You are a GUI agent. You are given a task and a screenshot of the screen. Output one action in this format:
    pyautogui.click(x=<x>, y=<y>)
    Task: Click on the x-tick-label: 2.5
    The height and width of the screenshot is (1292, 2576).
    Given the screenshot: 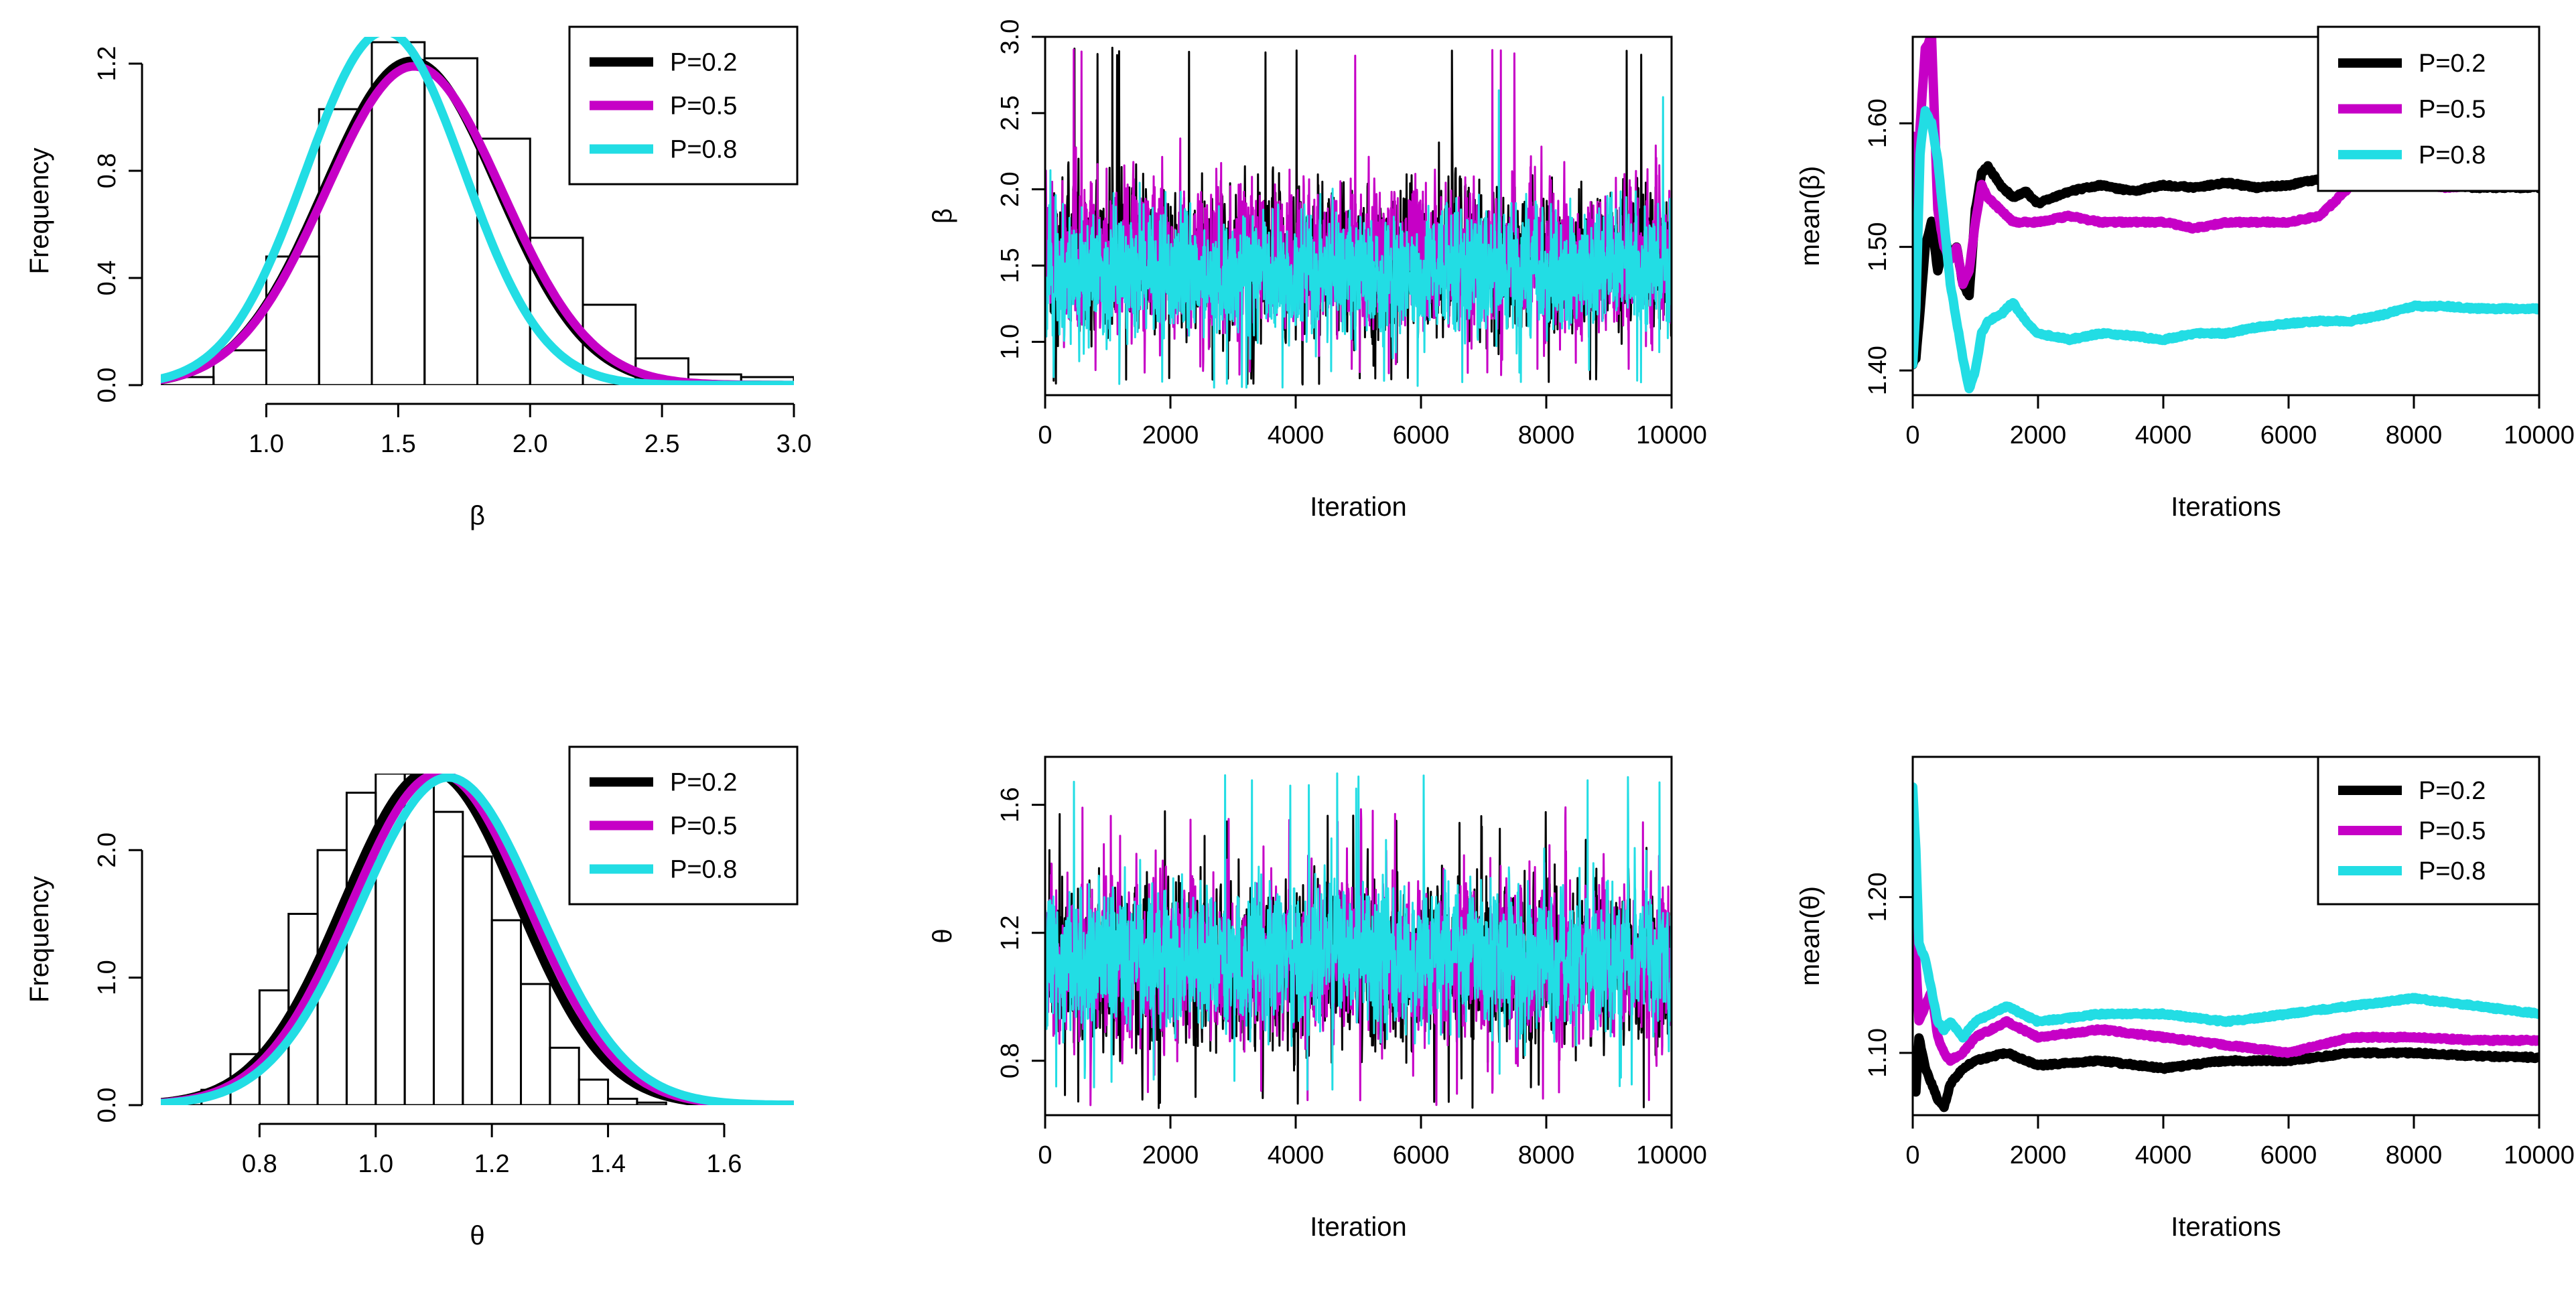 What is the action you would take?
    pyautogui.click(x=662, y=444)
    